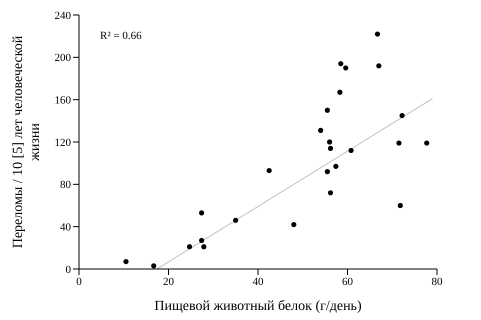 The height and width of the screenshot is (320, 481). What do you see at coordinates (63, 58) in the screenshot?
I see `y-tick-label: 200` at bounding box center [63, 58].